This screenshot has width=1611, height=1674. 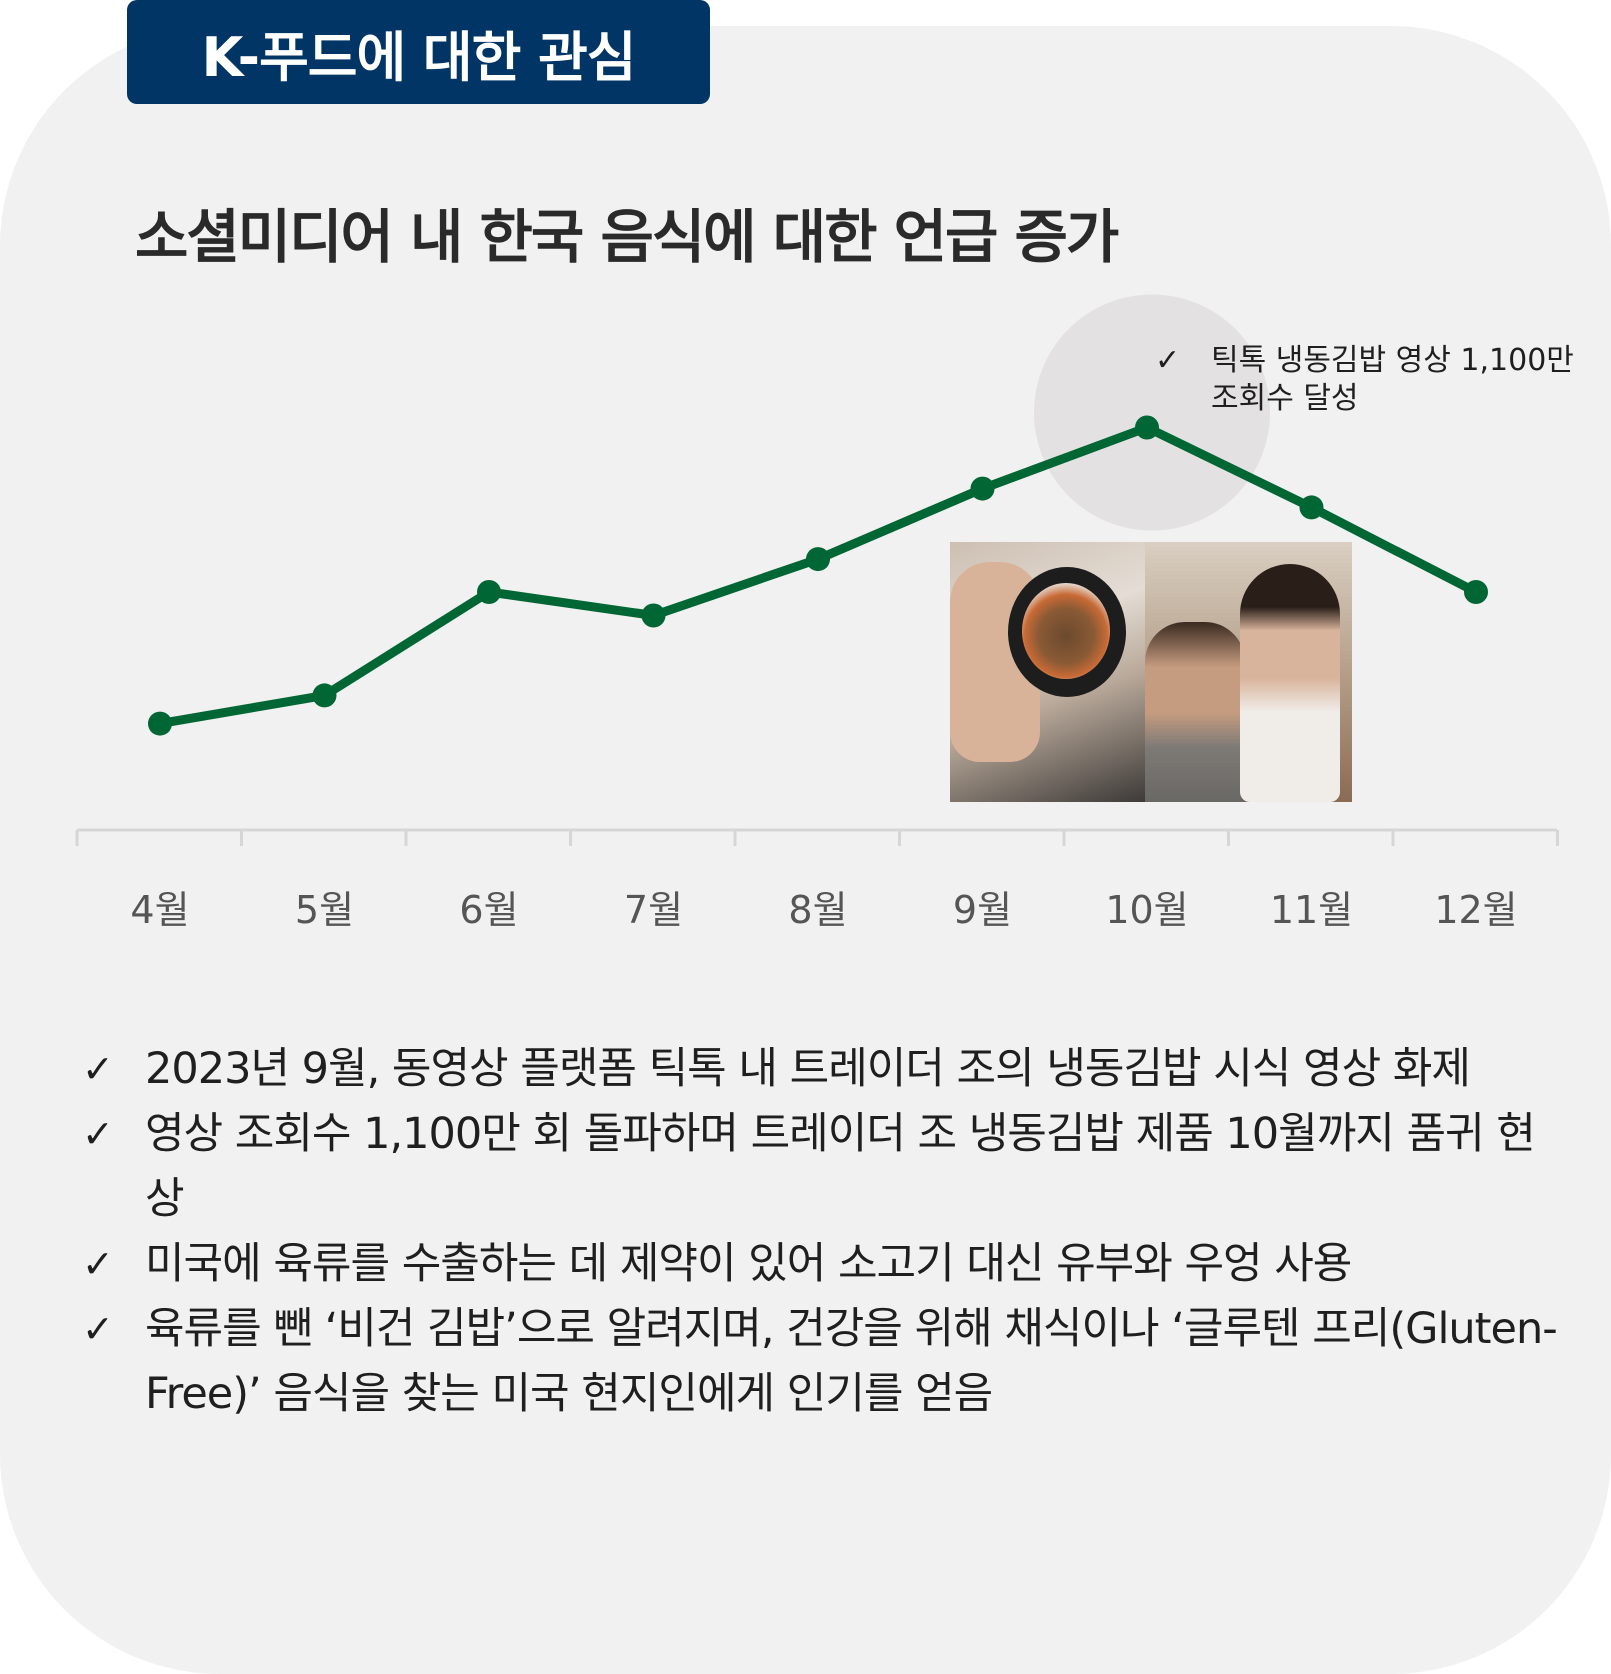 What do you see at coordinates (748, 1264) in the screenshot?
I see `bullet-text: 미국에 육류를 수출하는 데 제약이 있어 소고기 대신 유부와 우엉 사용` at bounding box center [748, 1264].